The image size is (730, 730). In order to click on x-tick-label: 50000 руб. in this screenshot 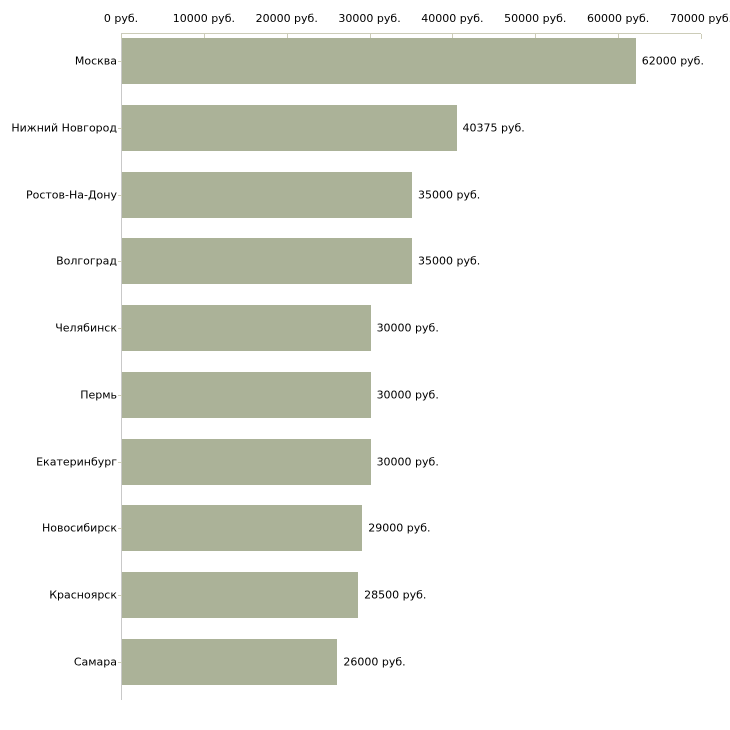, I will do `click(535, 18)`.